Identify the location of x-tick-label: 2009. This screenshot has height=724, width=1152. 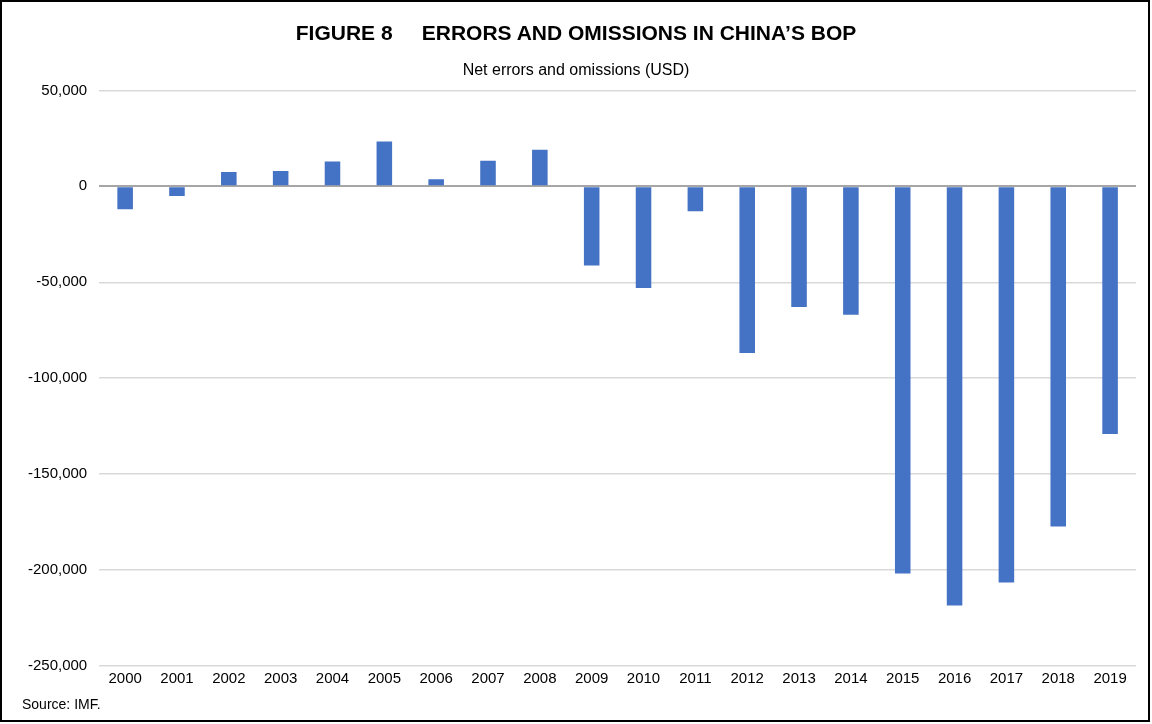
(592, 678).